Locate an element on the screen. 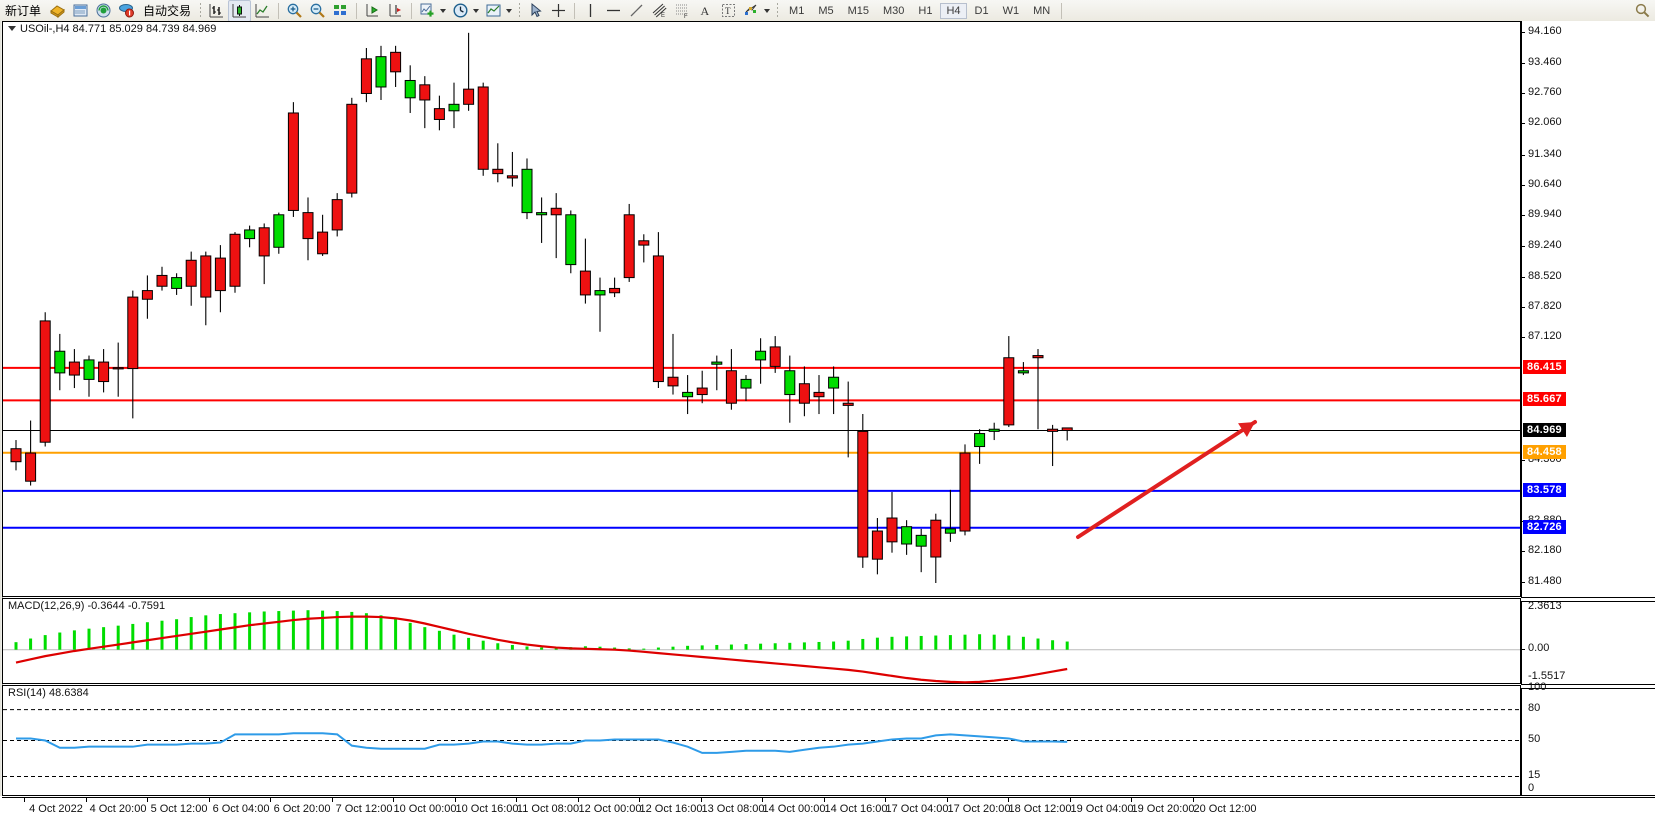 The width and height of the screenshot is (1655, 821). symbol-label: USOil-,H4 84.771 85.029 84.739 84.969 is located at coordinates (112, 29).